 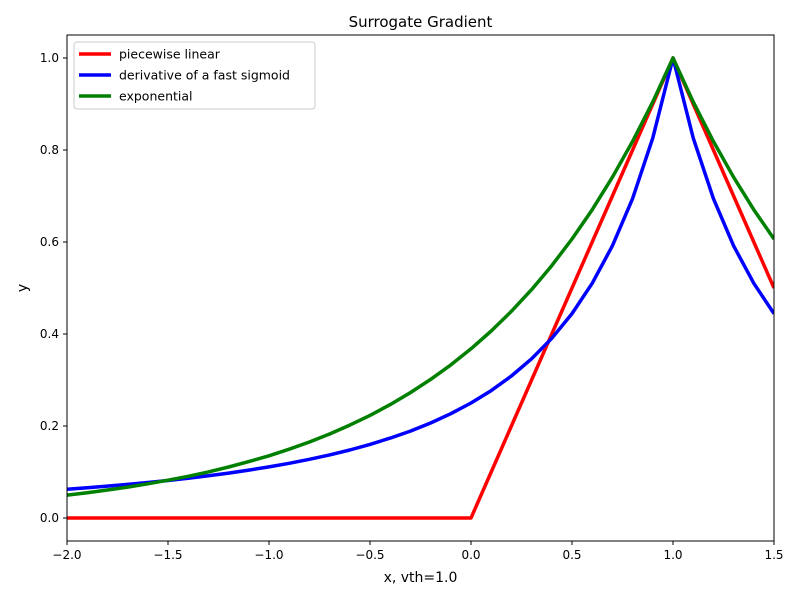 What do you see at coordinates (170, 54) in the screenshot?
I see `legend-label: piecewise linear` at bounding box center [170, 54].